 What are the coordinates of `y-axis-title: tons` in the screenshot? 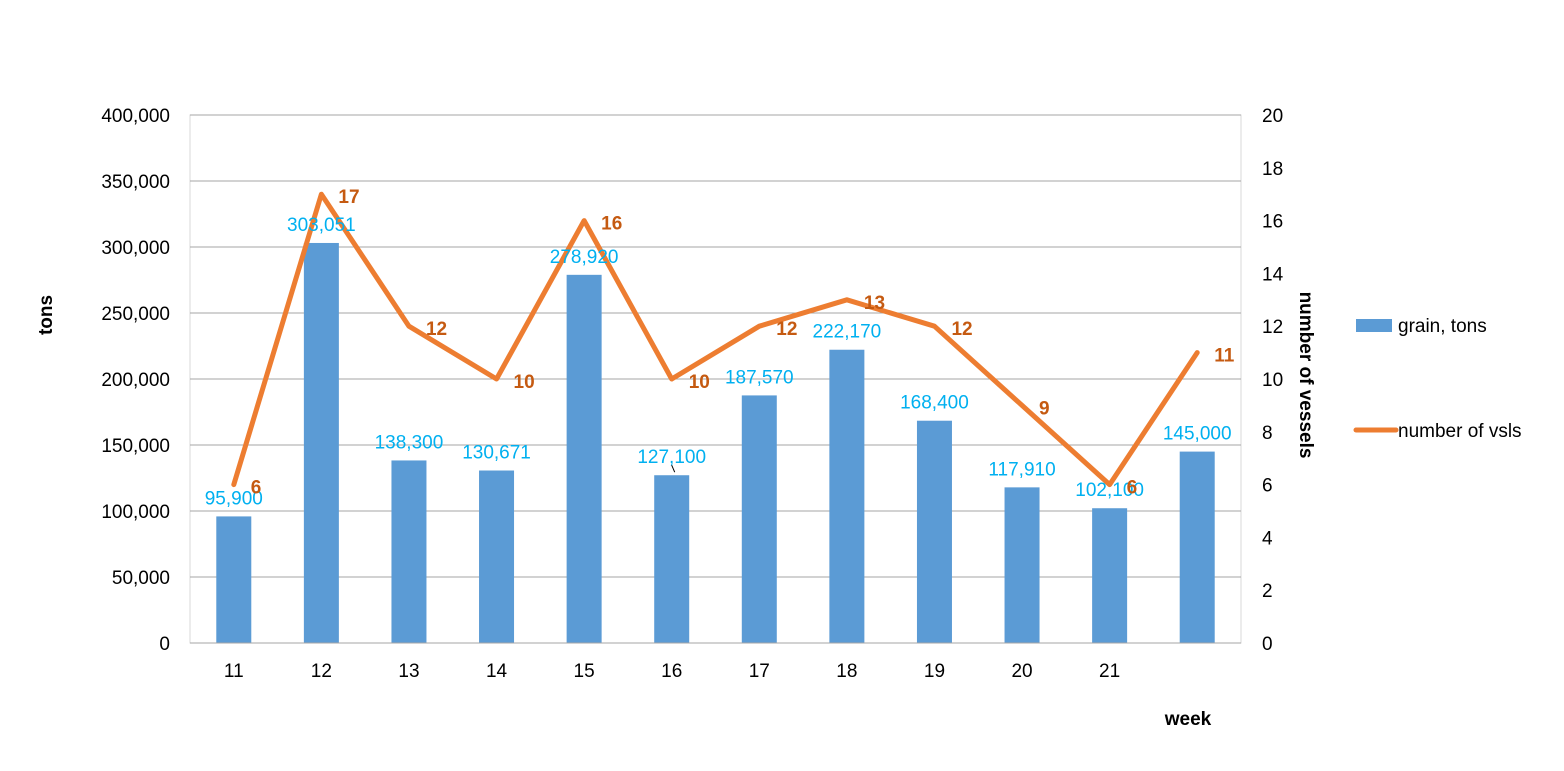 It's located at (46, 315).